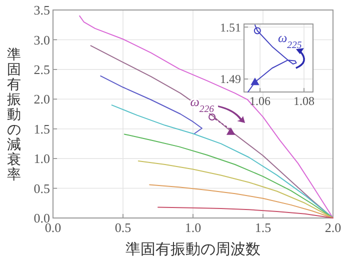 This screenshot has width=360, height=266. What do you see at coordinates (42, 40) in the screenshot?
I see `y-tick-label: 3.0` at bounding box center [42, 40].